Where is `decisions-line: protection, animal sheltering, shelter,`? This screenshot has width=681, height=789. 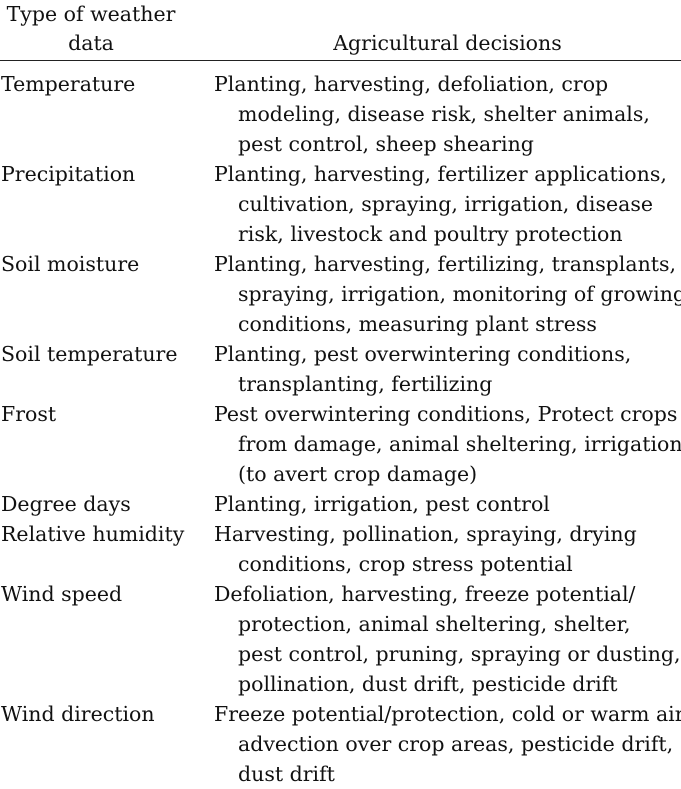
decisions-line: protection, animal sheltering, shelter, is located at coordinates (434, 624).